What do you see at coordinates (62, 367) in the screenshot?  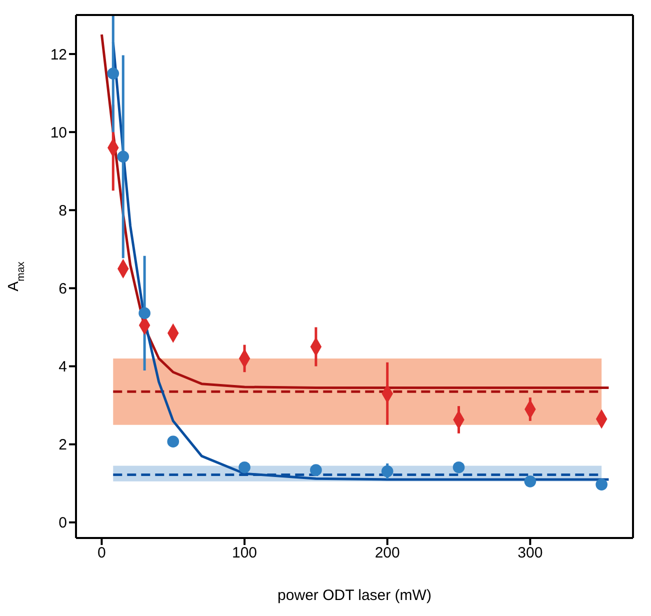 I see `y-tick-label: 4` at bounding box center [62, 367].